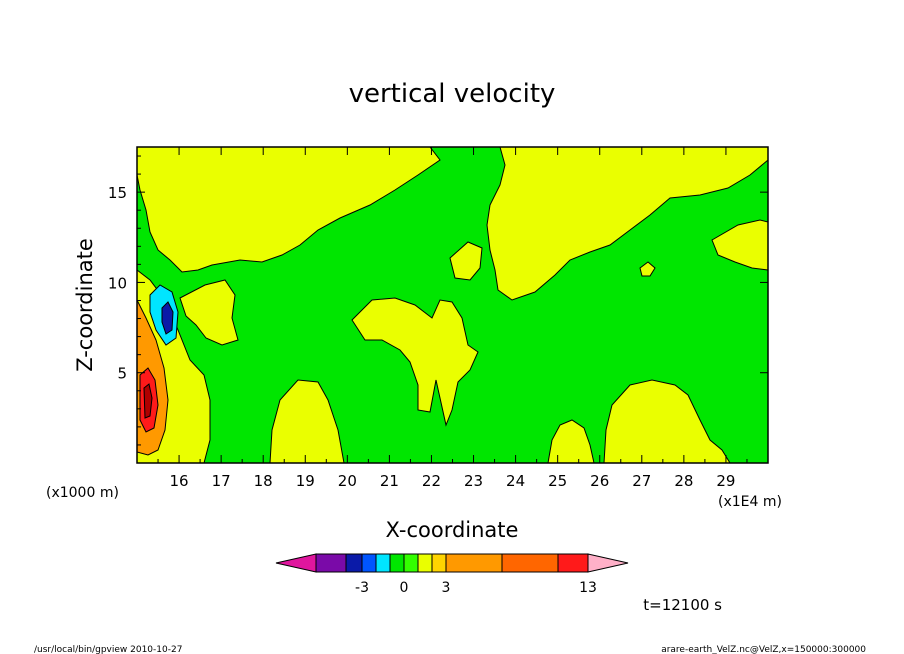 The height and width of the screenshot is (654, 904). I want to click on colorbar-tick-label: 13, so click(588, 588).